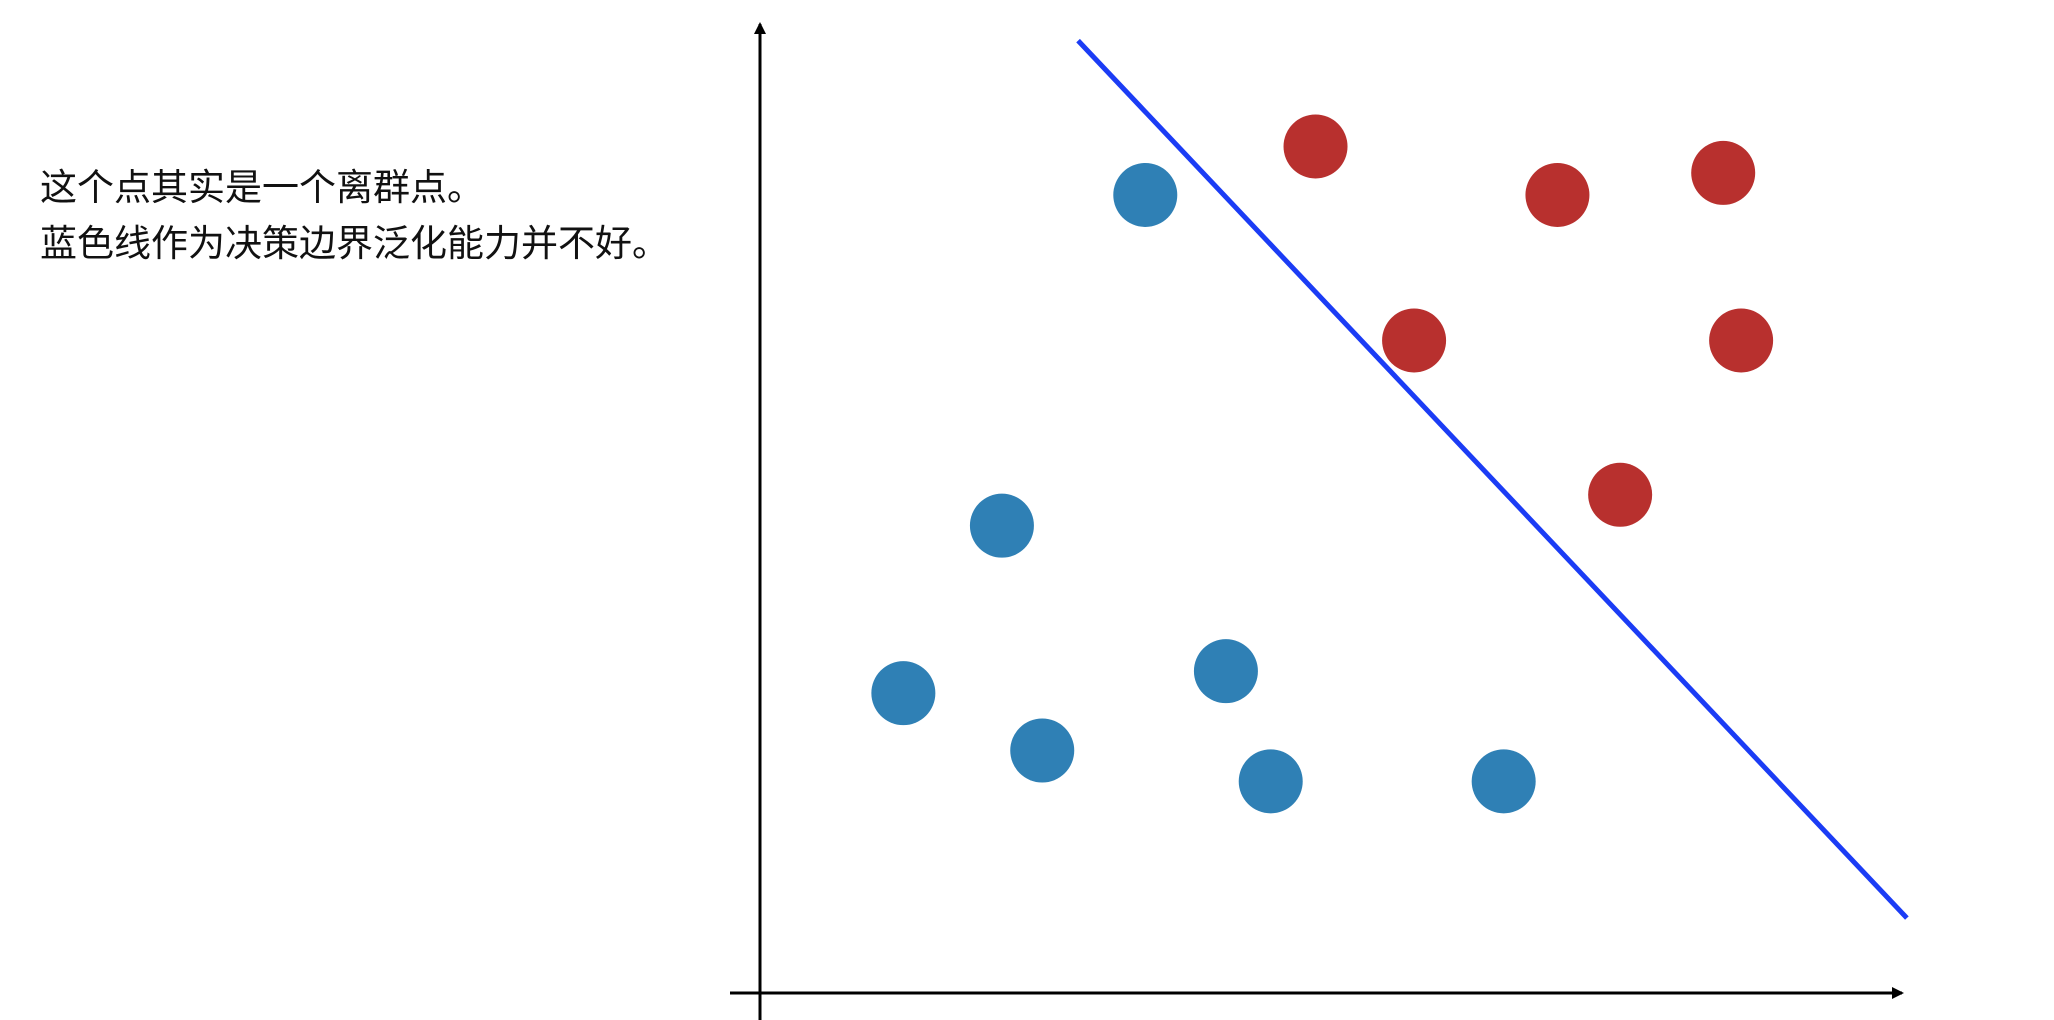 This screenshot has width=2054, height=1020. Describe the element at coordinates (262, 187) in the screenshot. I see `caption-line-1: 这个点其实是一个离群点。` at that location.